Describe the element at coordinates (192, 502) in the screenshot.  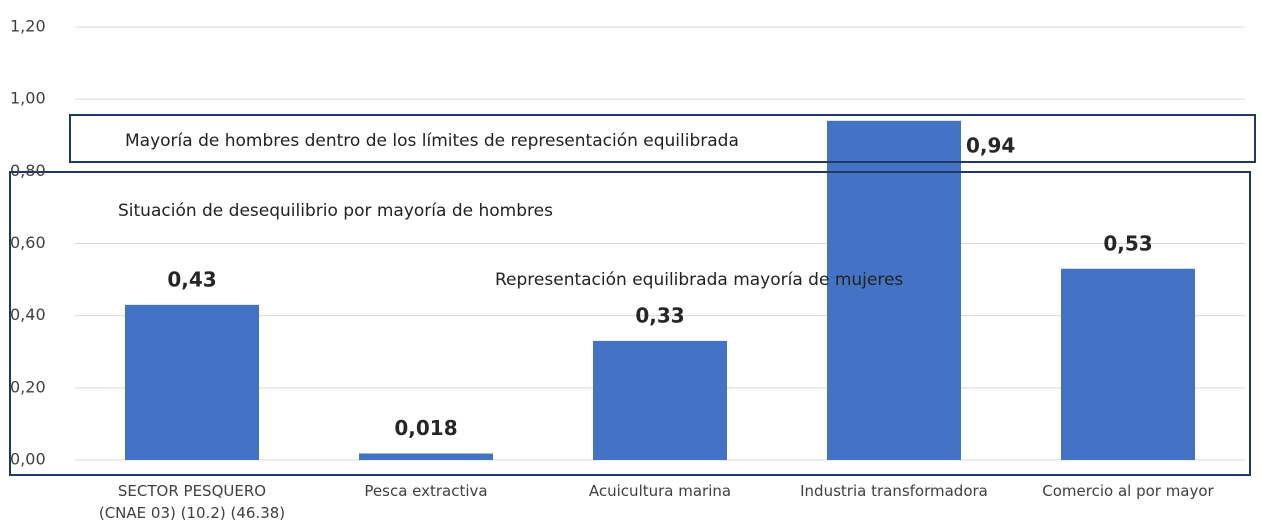
I see `x-tick-label: SECTOR PESQUERO (CNAE 03) (10.2) (46.38)` at that location.